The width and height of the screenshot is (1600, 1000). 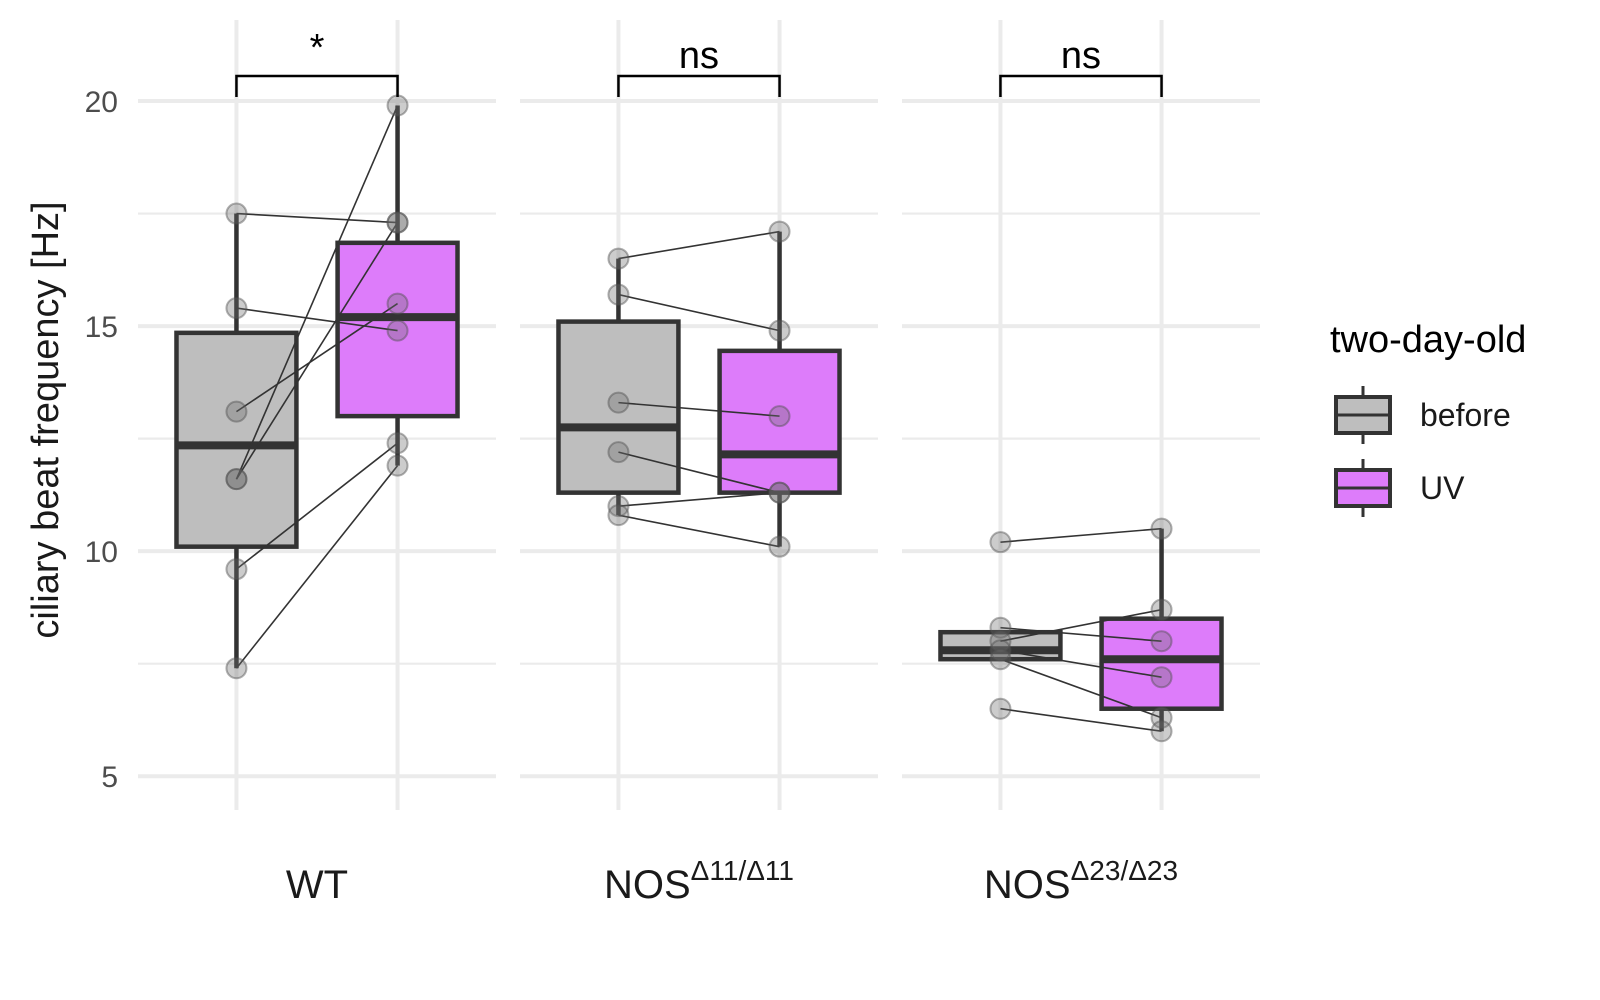 I want to click on legend-label-uv: UV, so click(x=1442, y=488).